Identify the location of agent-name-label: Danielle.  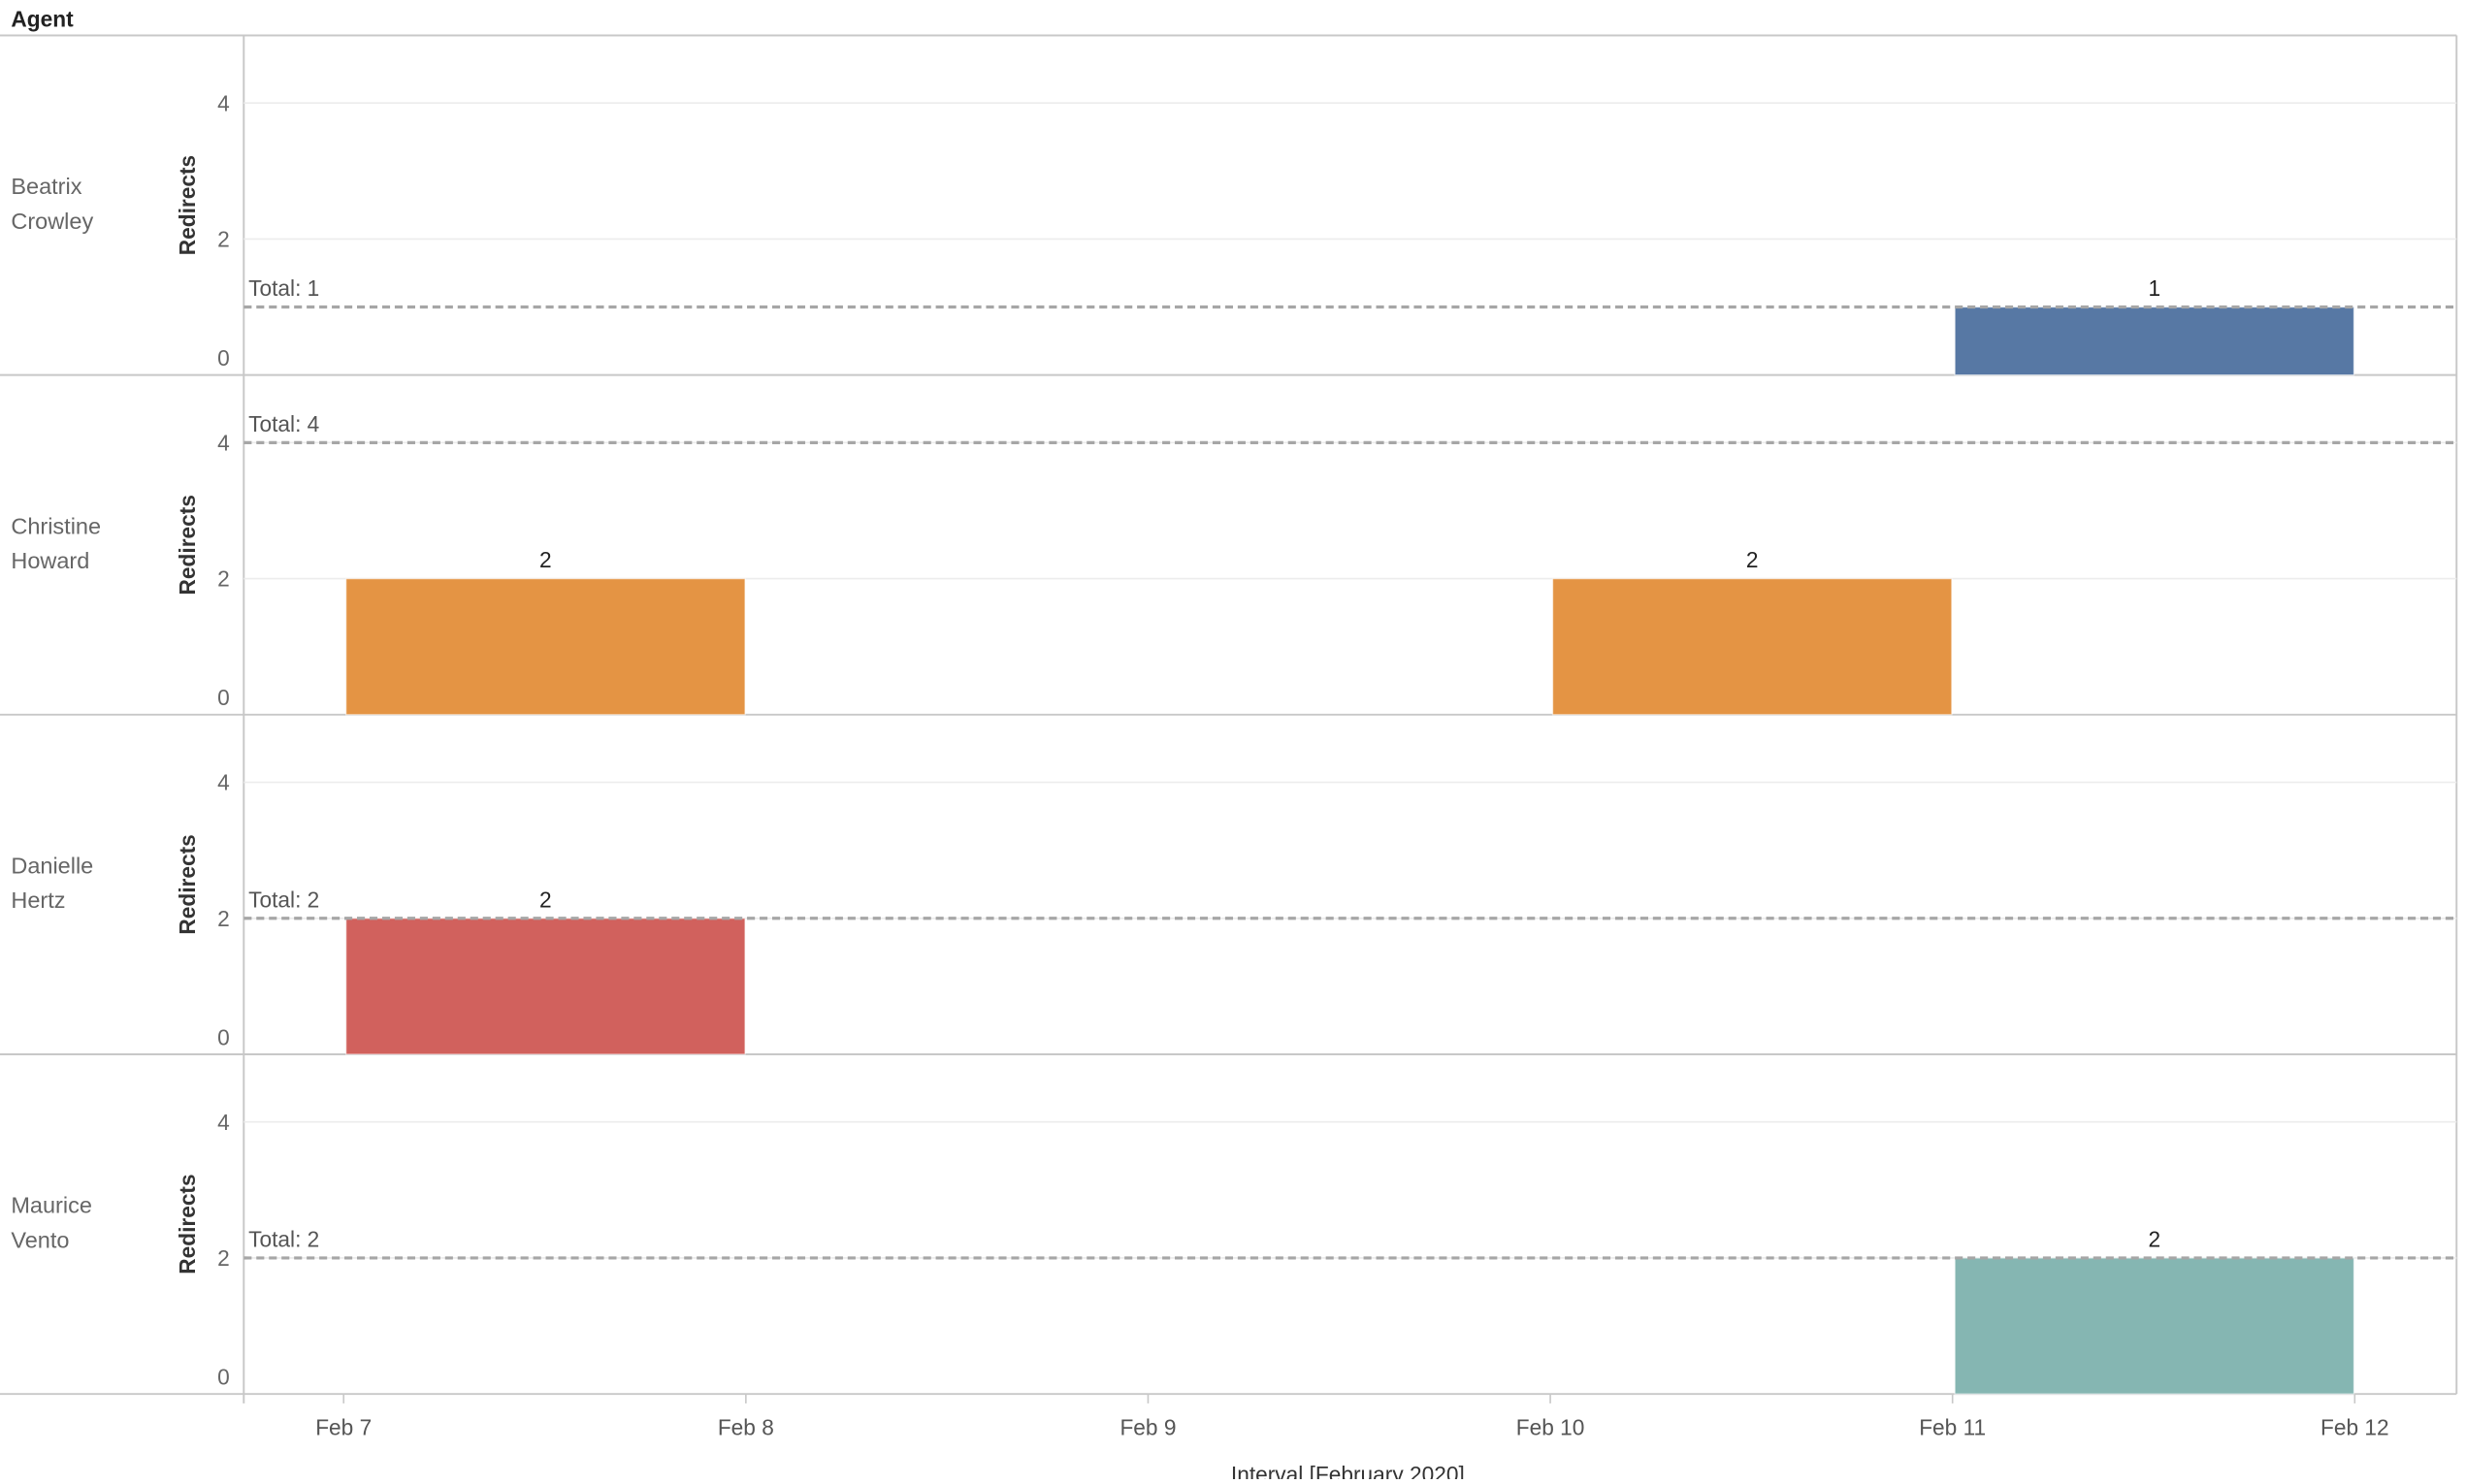
(52, 866).